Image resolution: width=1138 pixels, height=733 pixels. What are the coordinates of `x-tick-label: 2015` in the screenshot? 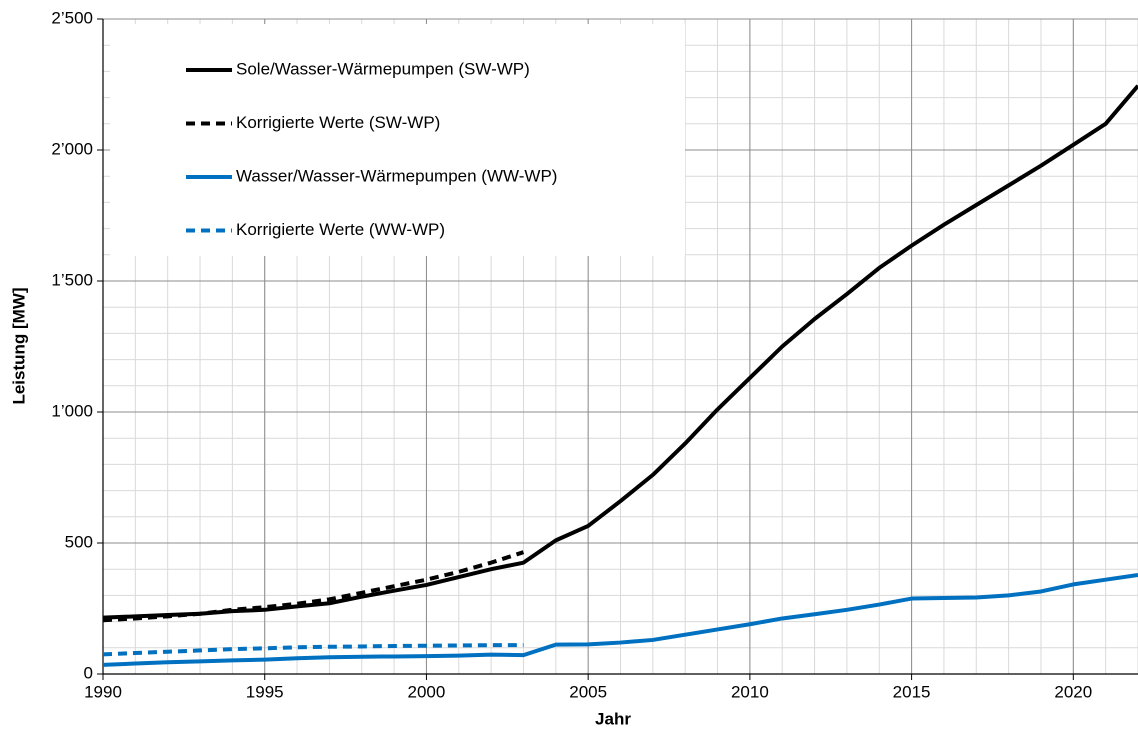 It's located at (912, 691).